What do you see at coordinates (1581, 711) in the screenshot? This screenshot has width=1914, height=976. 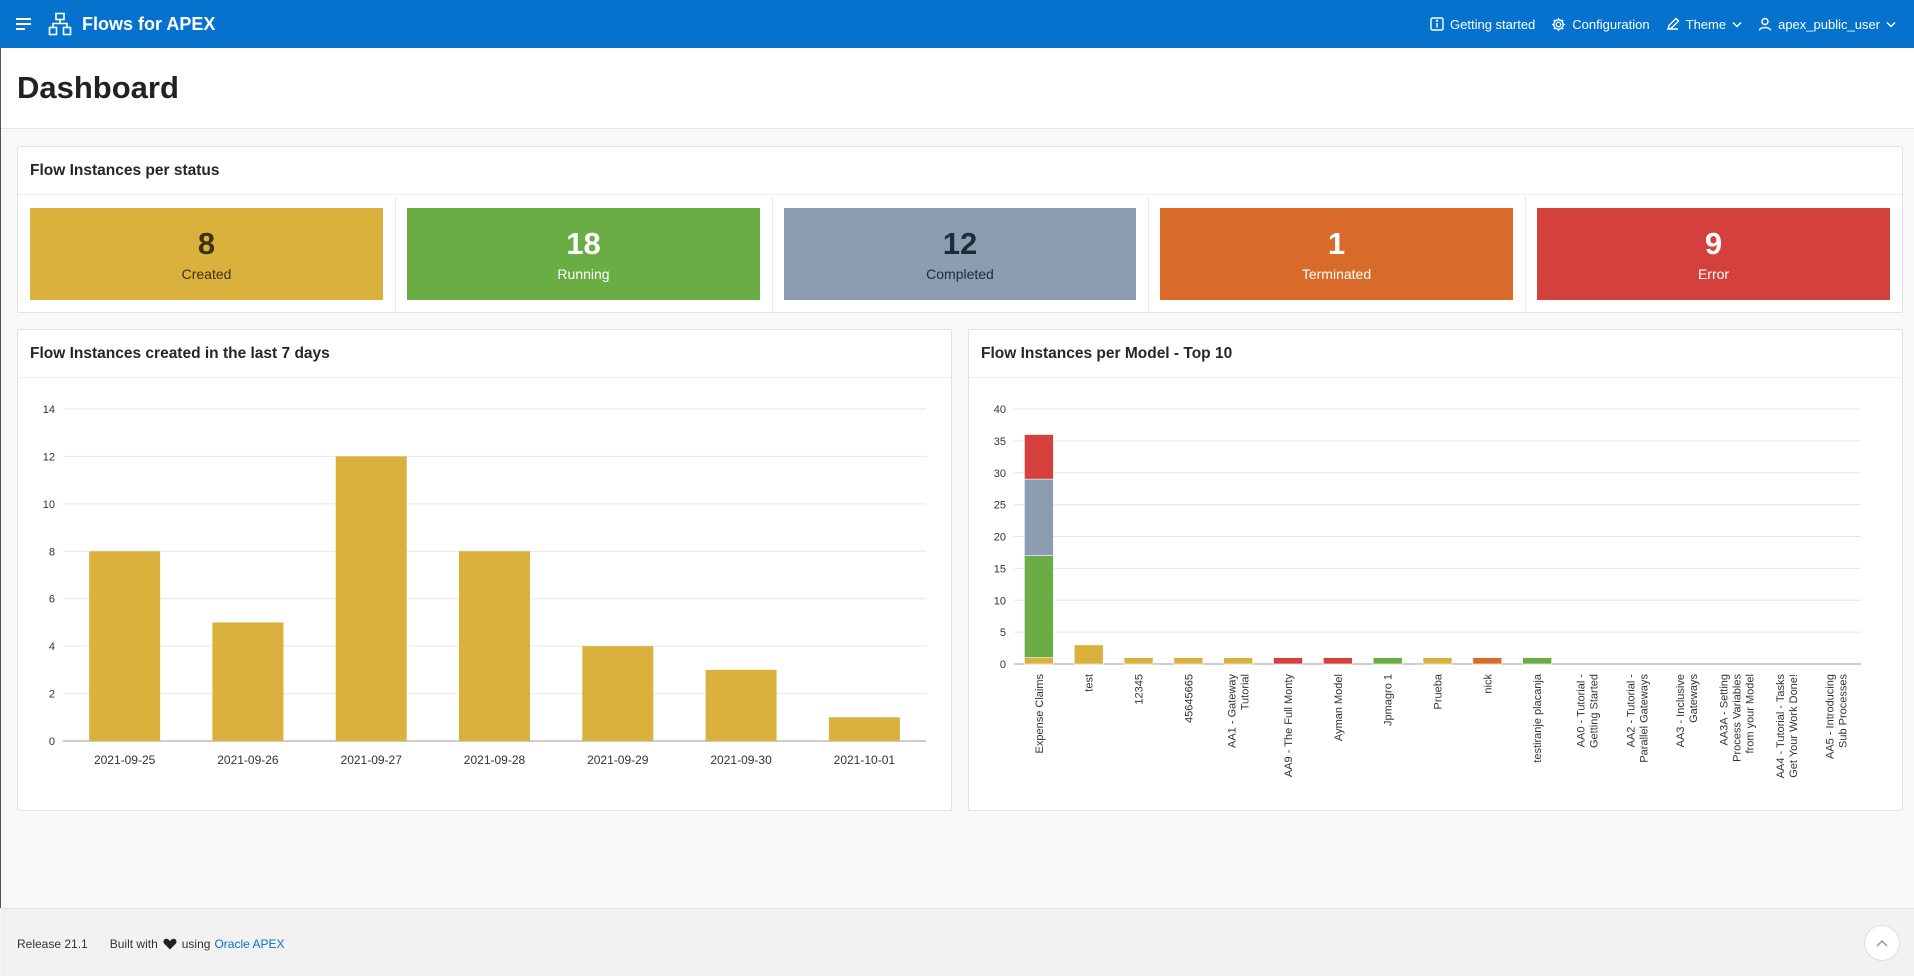 I see `x-tick-label: AA0 - Tutorial -` at bounding box center [1581, 711].